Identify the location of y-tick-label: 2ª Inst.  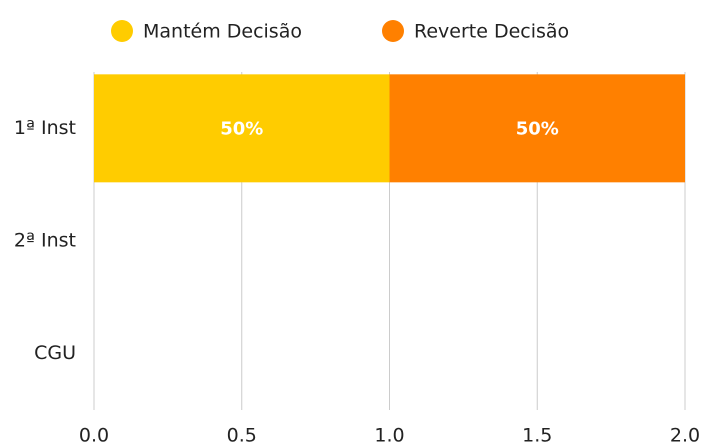
(45, 241).